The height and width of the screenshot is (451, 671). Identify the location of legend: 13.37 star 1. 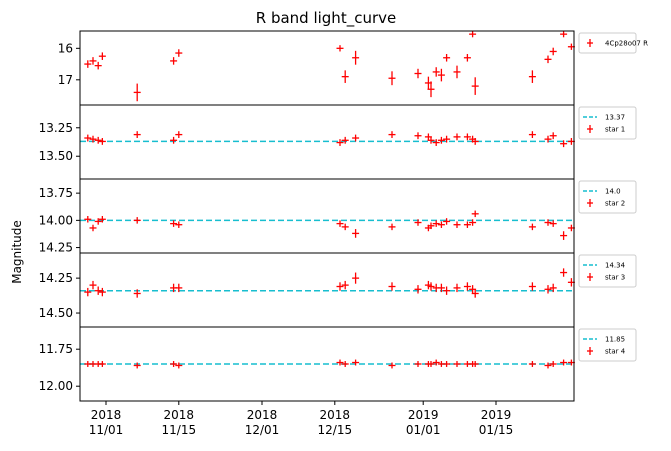
(607, 123).